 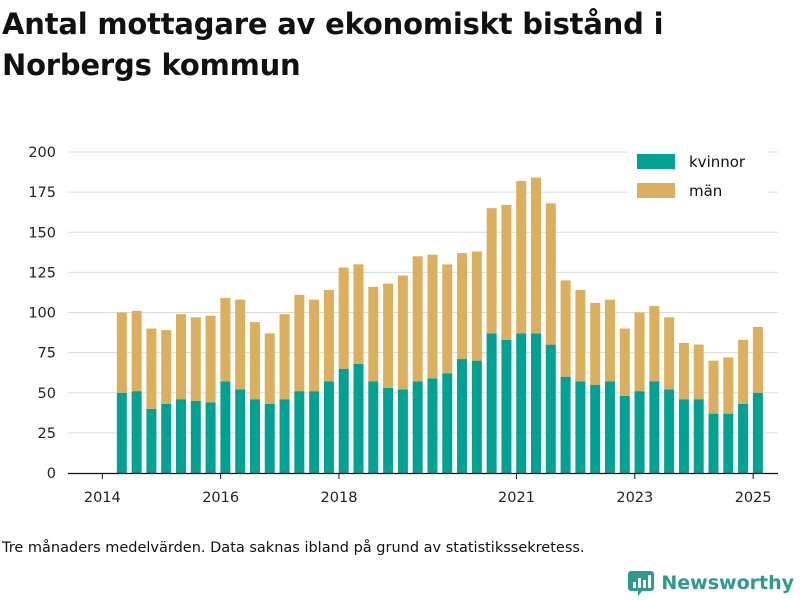 I want to click on y-tick-label: 100, so click(x=42, y=314).